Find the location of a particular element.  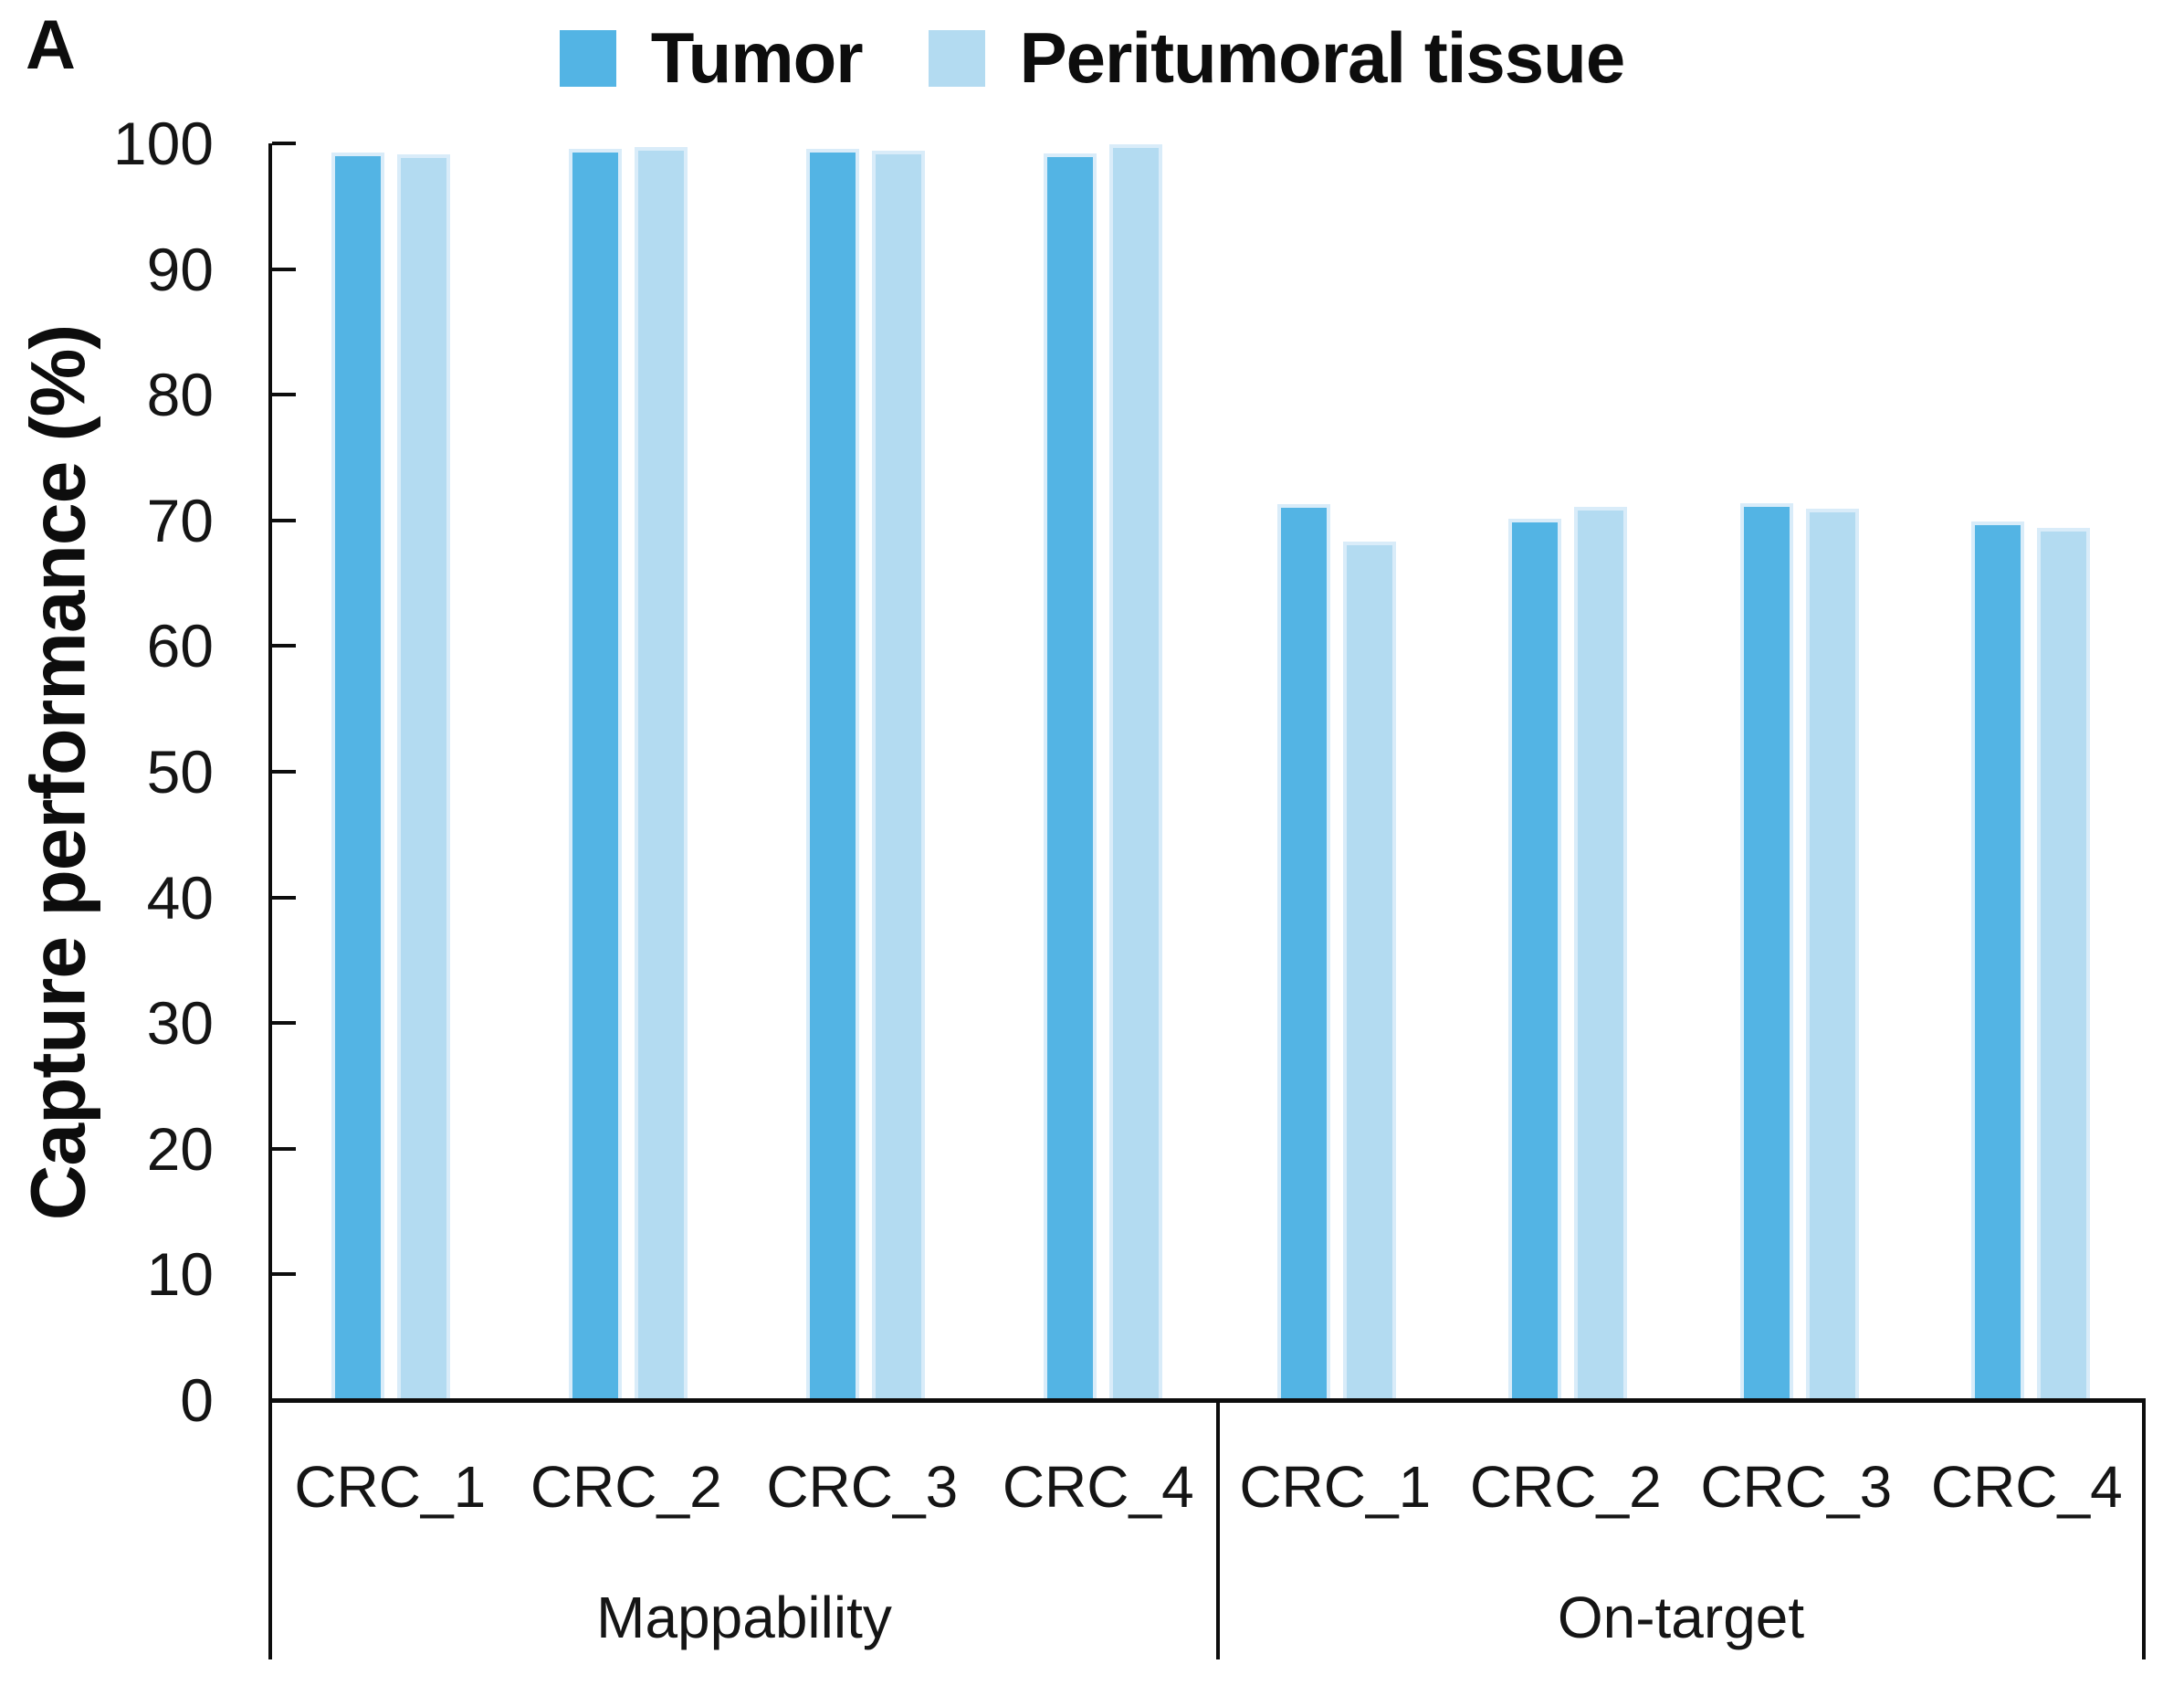

legend-item-peritumoral-tissue: Peritumoral tissue is located at coordinates (1277, 58).